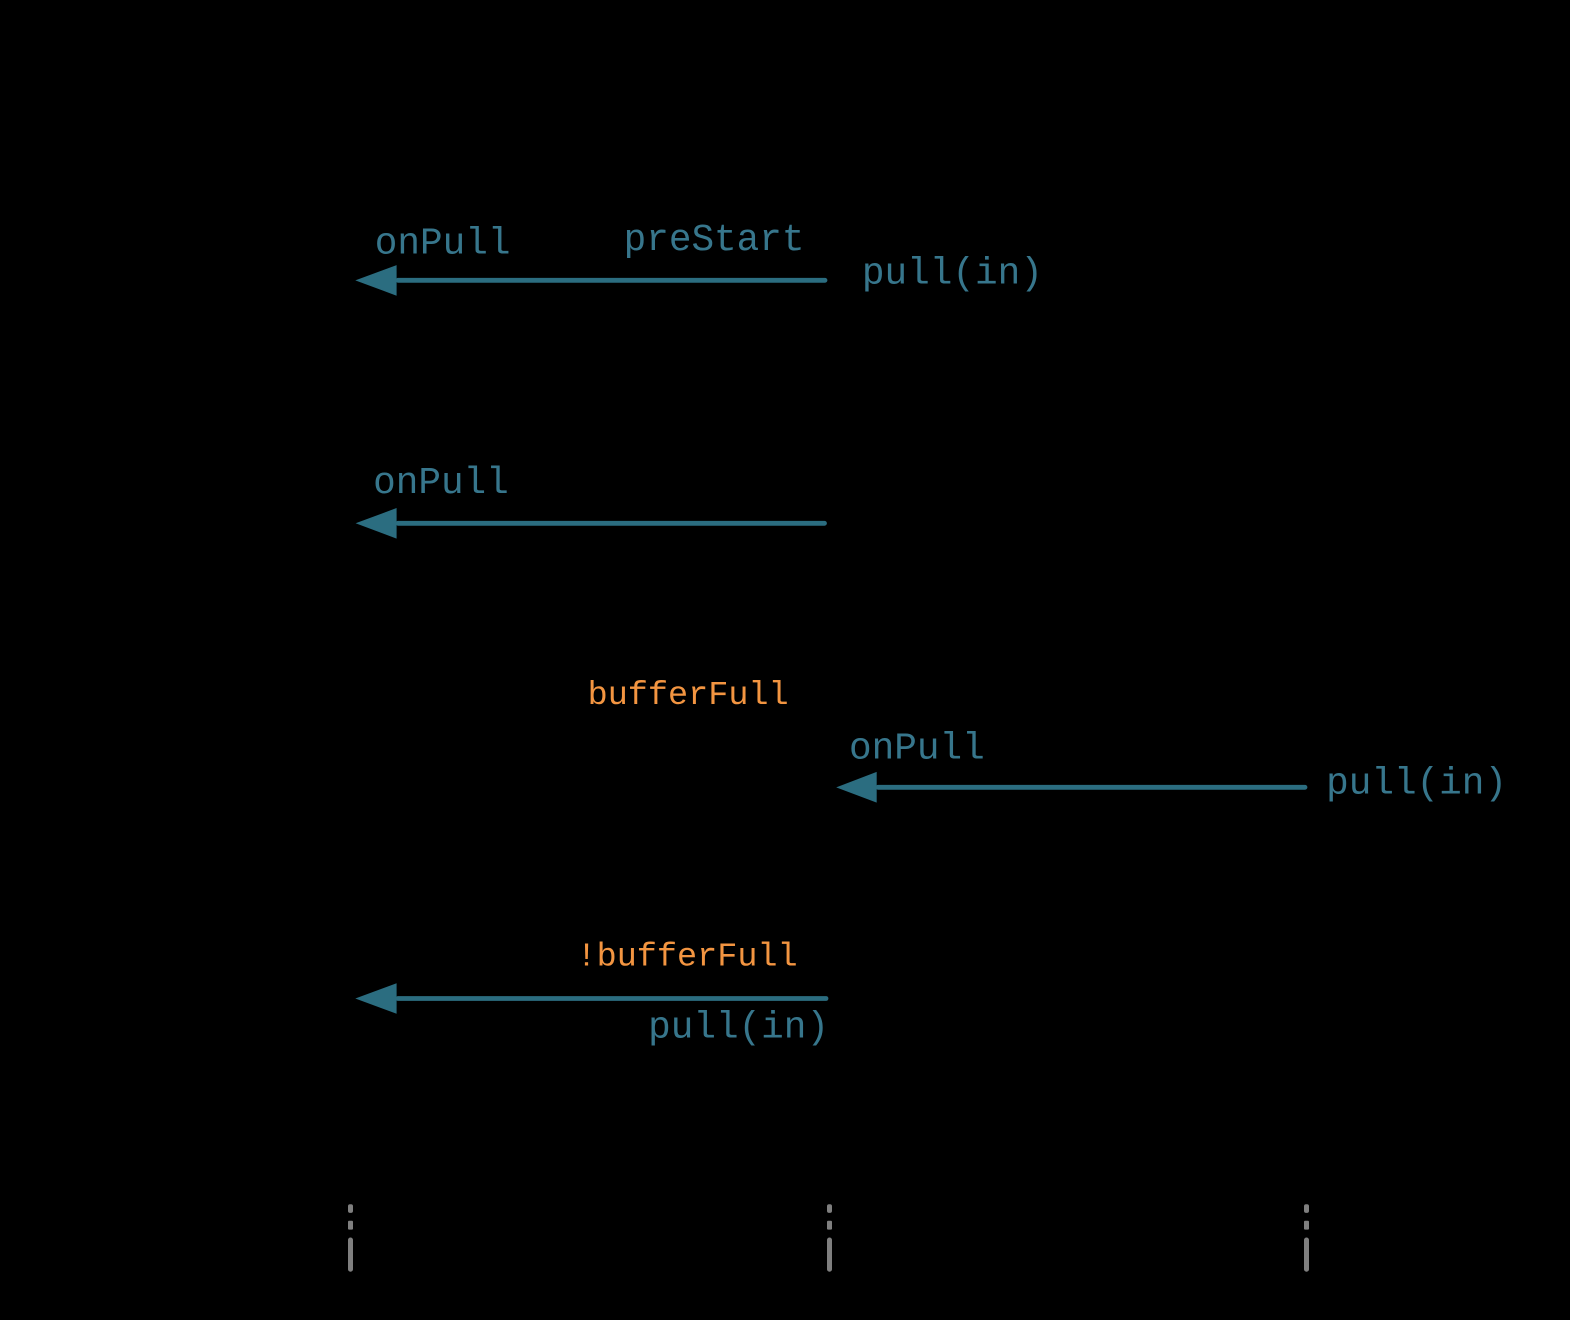 This screenshot has height=1320, width=1570. I want to click on svg-text: !bufferFull, so click(687, 958).